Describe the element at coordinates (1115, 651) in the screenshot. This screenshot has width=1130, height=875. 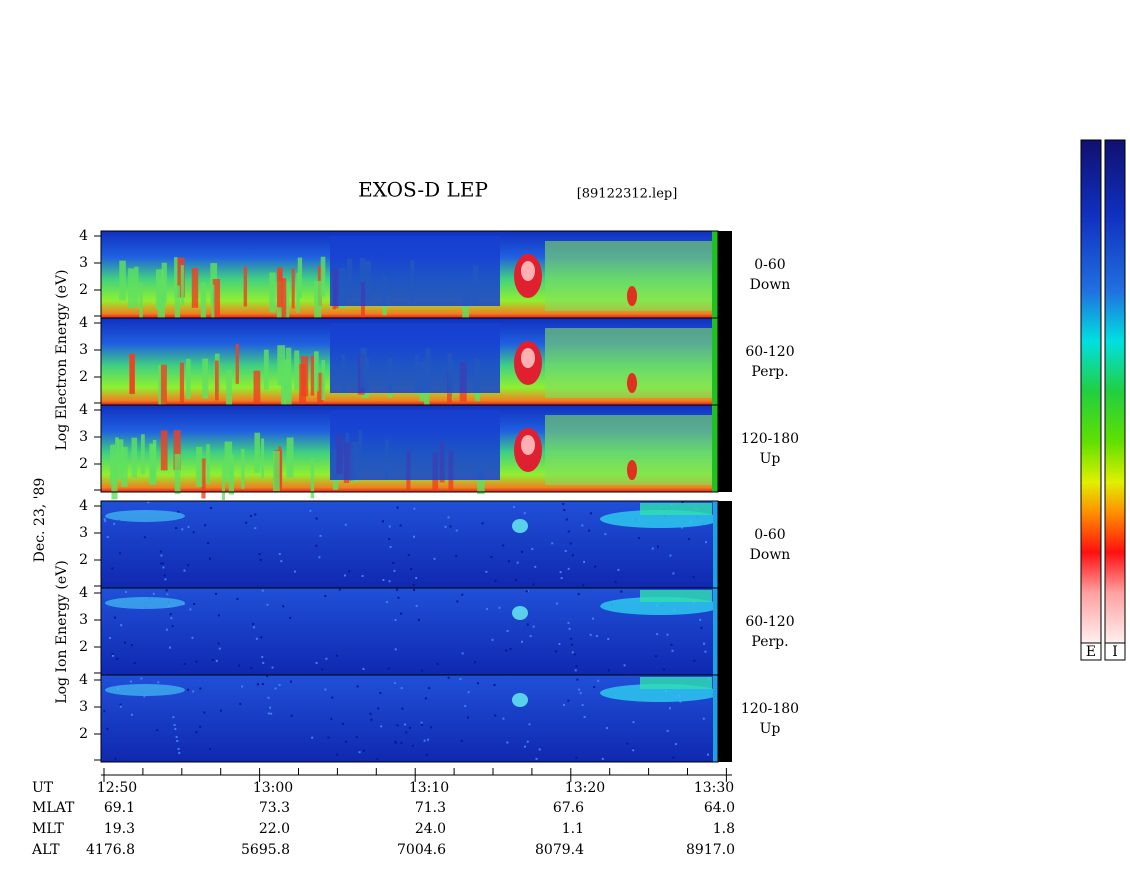
I see `colorbar-box` at that location.